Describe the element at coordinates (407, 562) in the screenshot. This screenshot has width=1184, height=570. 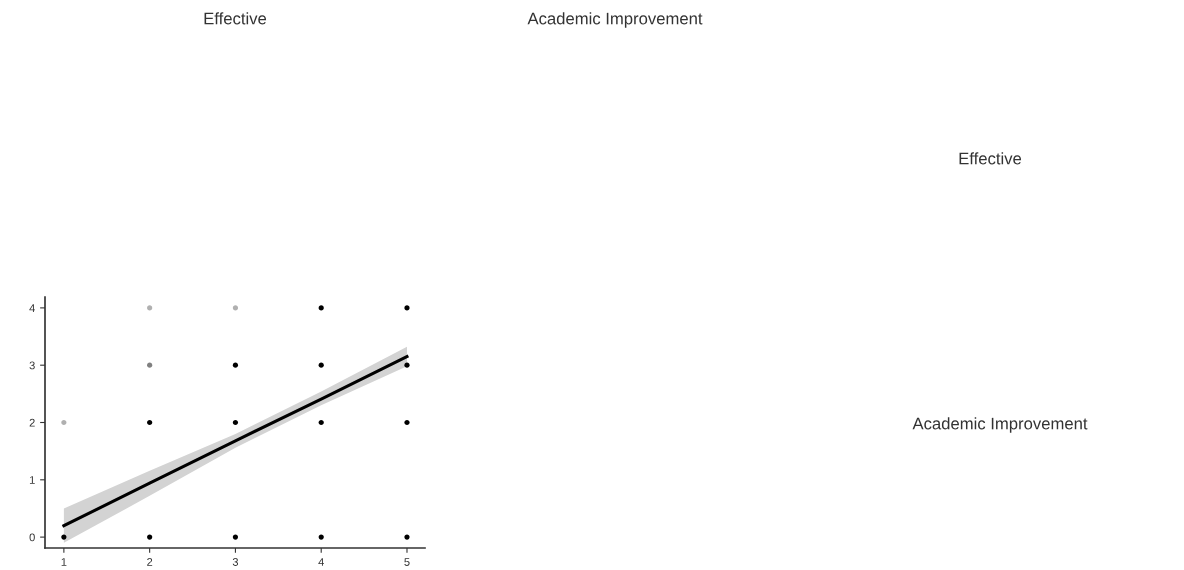
I see `x-tick-label: 5` at that location.